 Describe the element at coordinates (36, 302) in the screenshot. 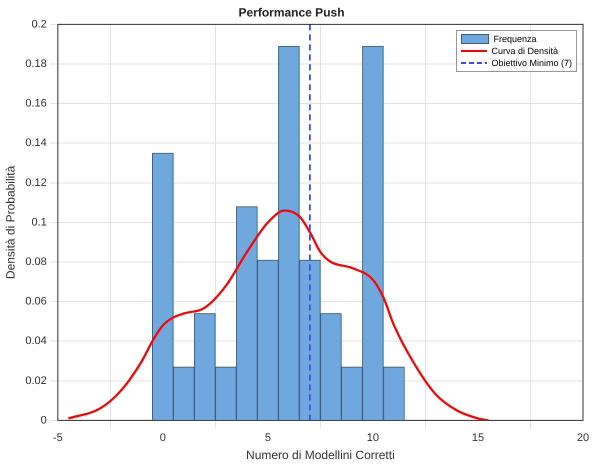

I see `y-tick-label: 0.06` at that location.